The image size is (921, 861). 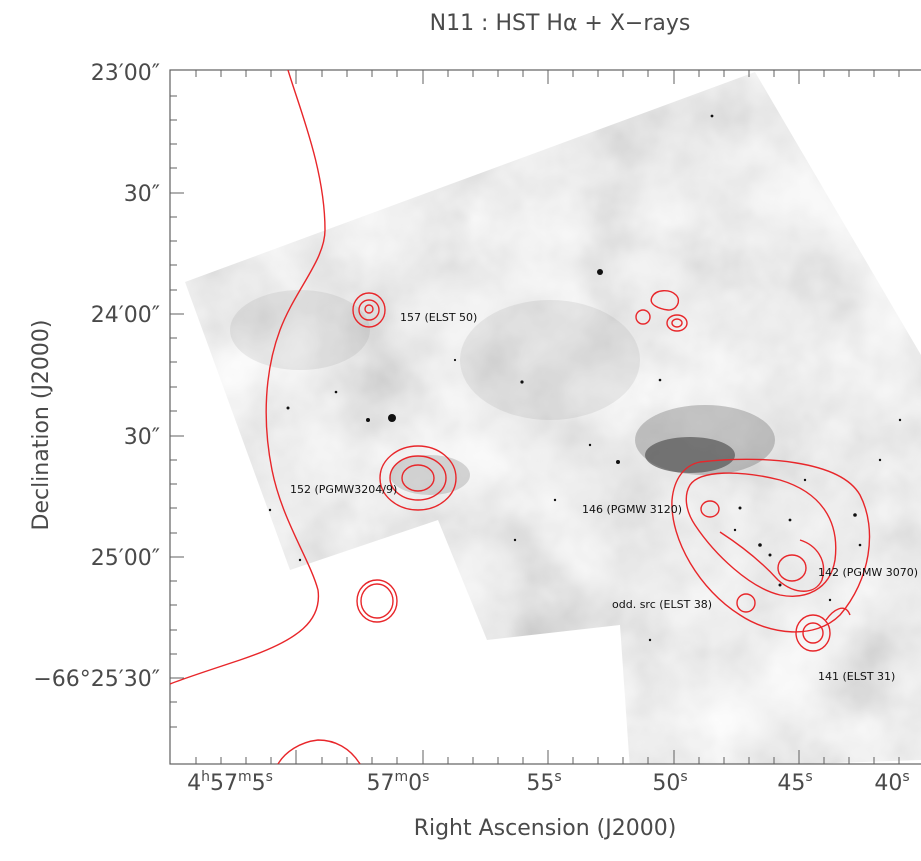 I want to click on annotation-152: 152 (PGMW3204/9), so click(x=343, y=489).